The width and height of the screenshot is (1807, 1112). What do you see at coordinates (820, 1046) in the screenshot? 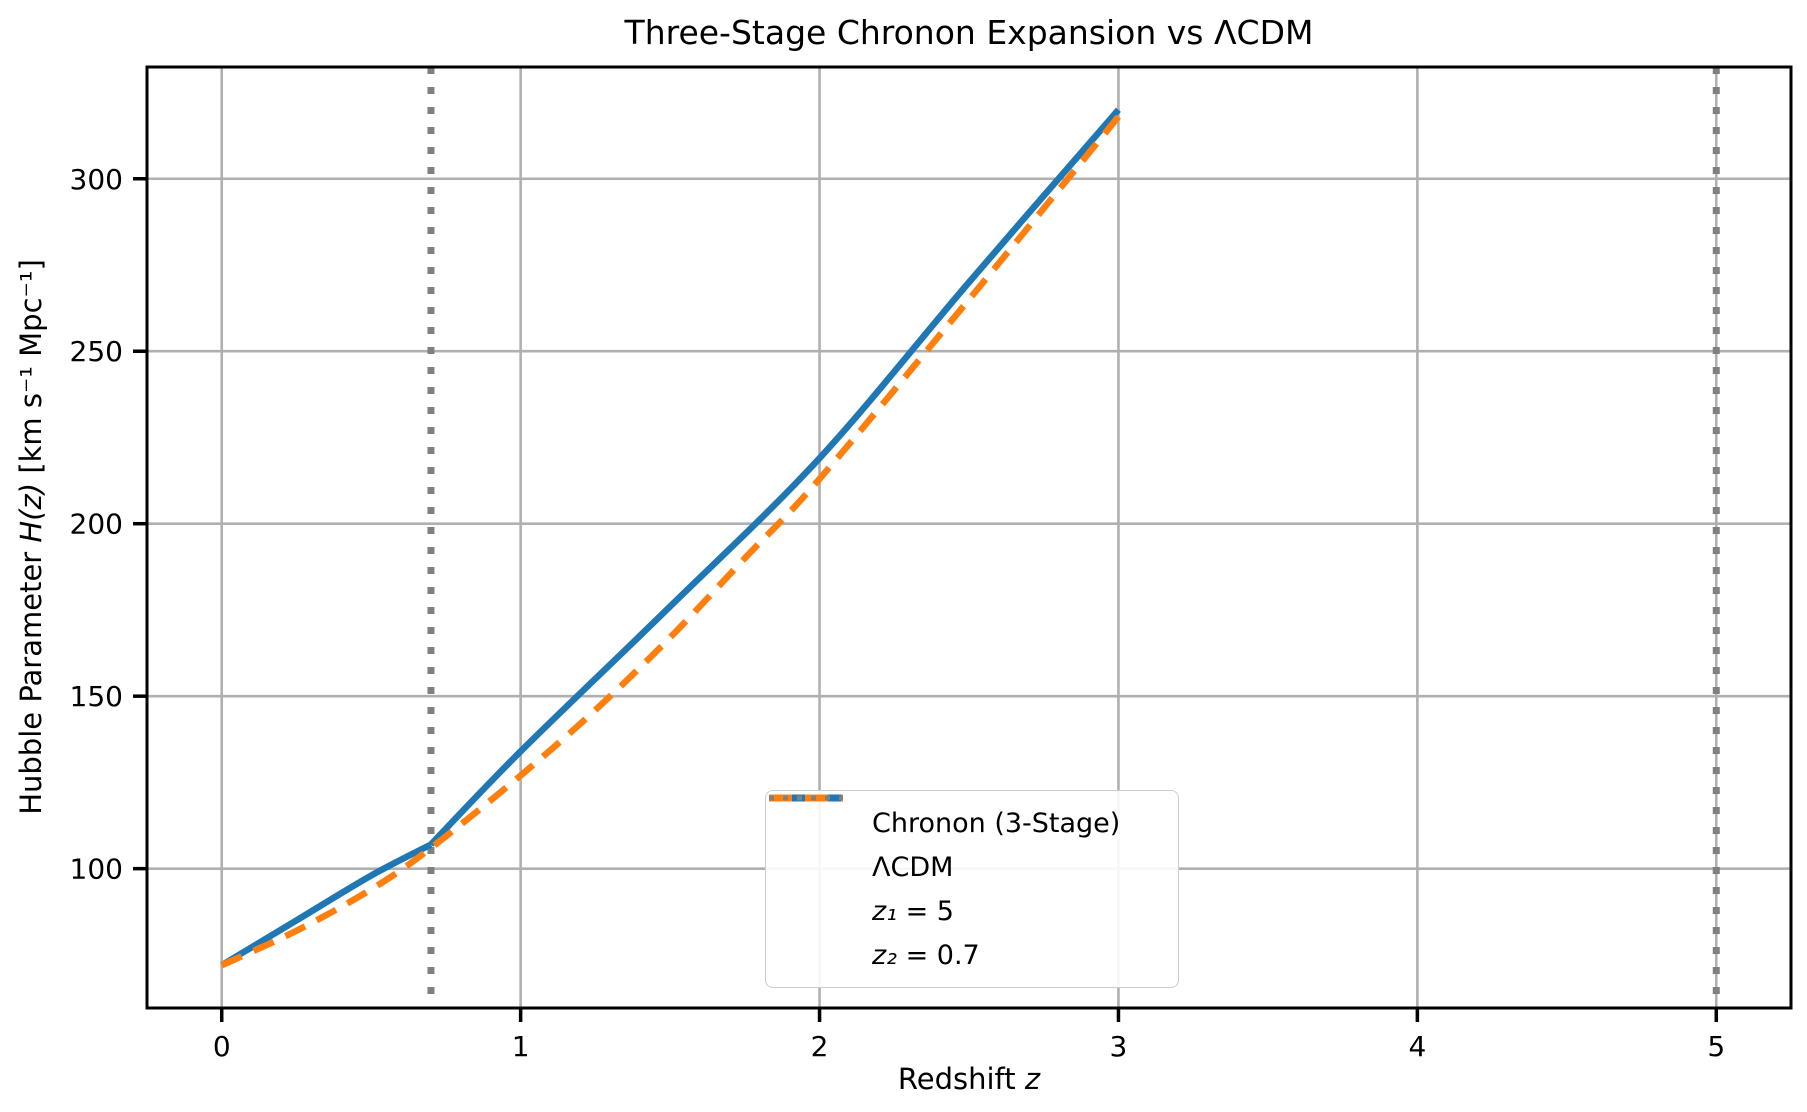
I see `x-tick-label-2: 2` at bounding box center [820, 1046].